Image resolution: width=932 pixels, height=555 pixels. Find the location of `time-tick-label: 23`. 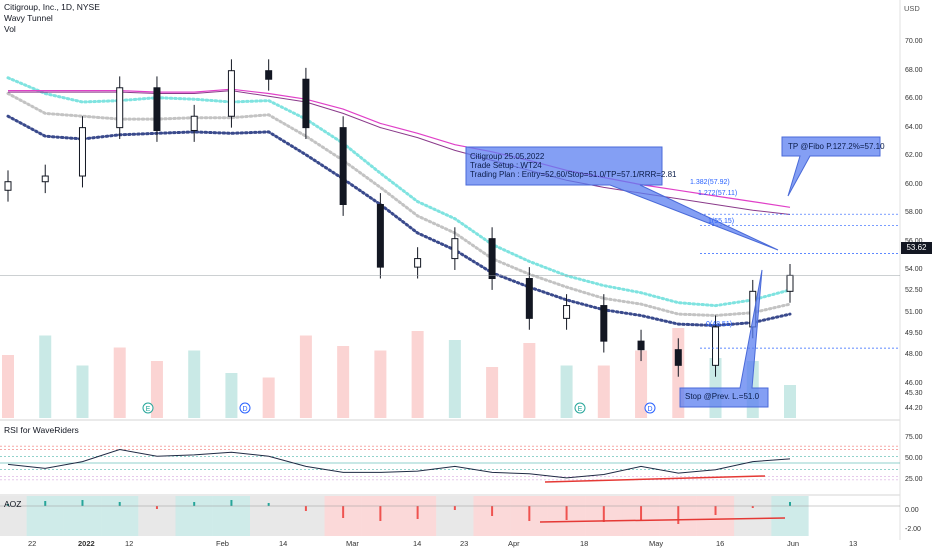

time-tick-label: 23 is located at coordinates (464, 543).